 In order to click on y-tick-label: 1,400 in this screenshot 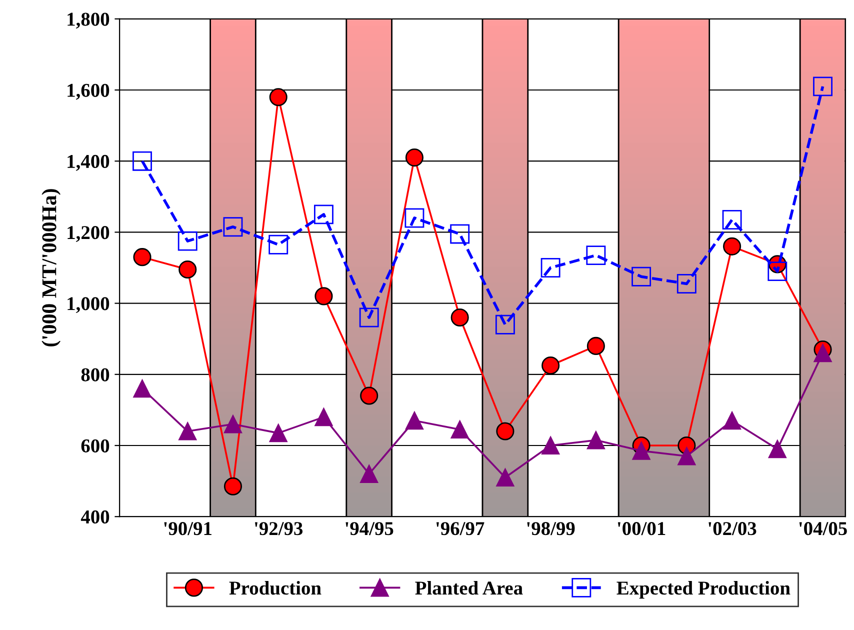, I will do `click(89, 162)`.